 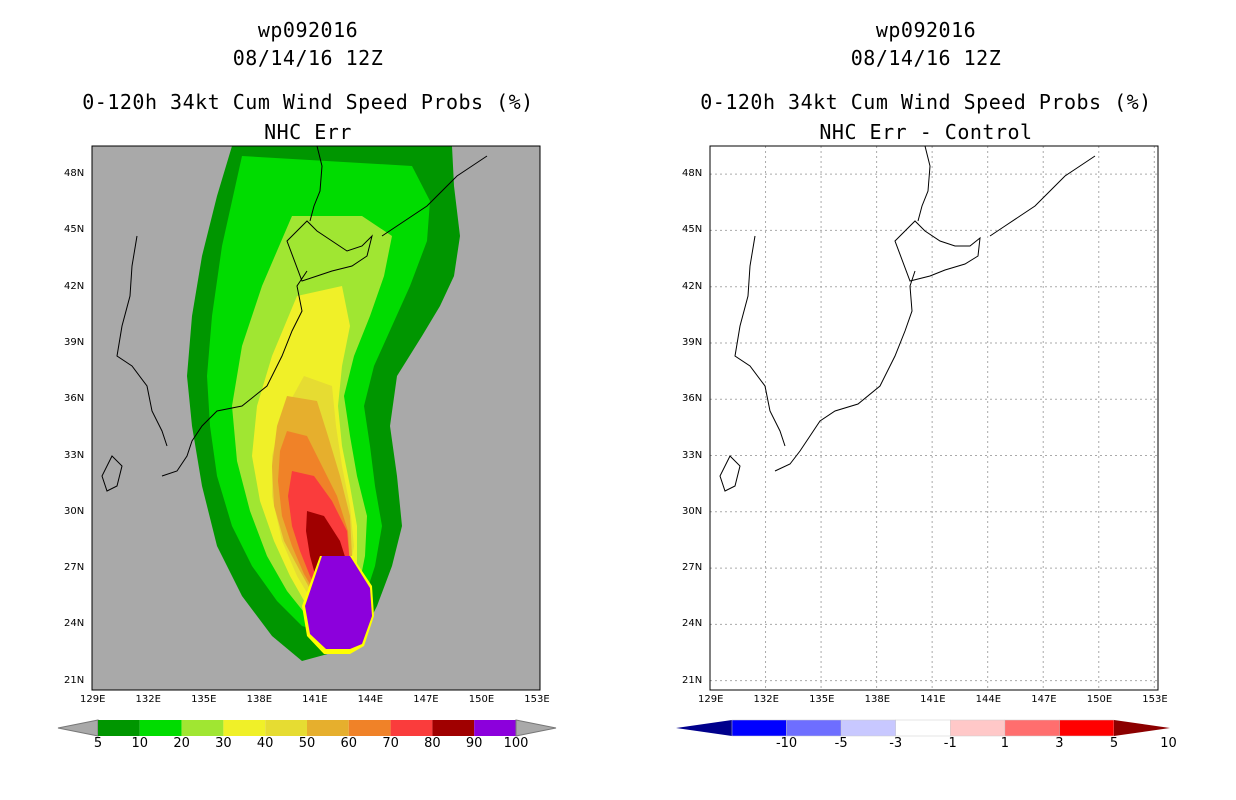 What do you see at coordinates (259, 699) in the screenshot?
I see `left_panel-lon-label: 138E` at bounding box center [259, 699].